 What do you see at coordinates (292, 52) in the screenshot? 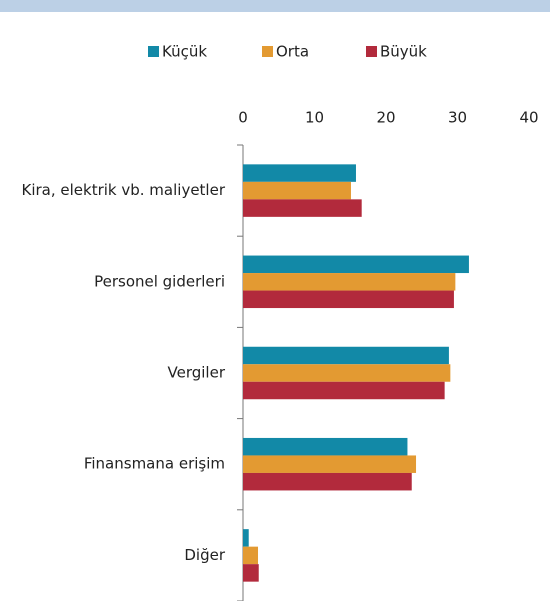
I see `legend-label: Orta` at bounding box center [292, 52].